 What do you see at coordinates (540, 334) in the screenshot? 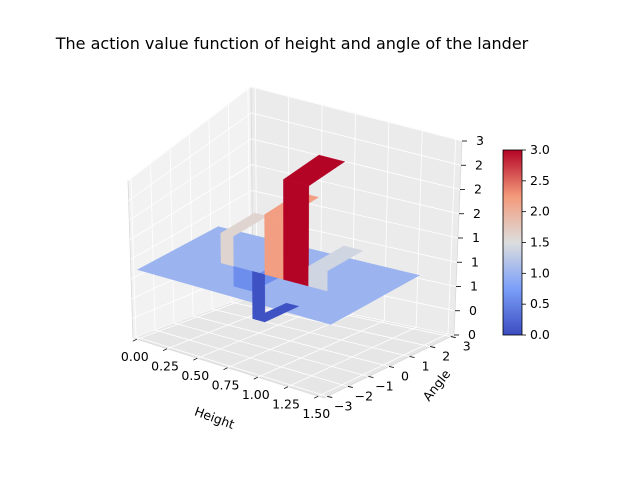
I see `colorbar-tick-label: 0.0` at bounding box center [540, 334].